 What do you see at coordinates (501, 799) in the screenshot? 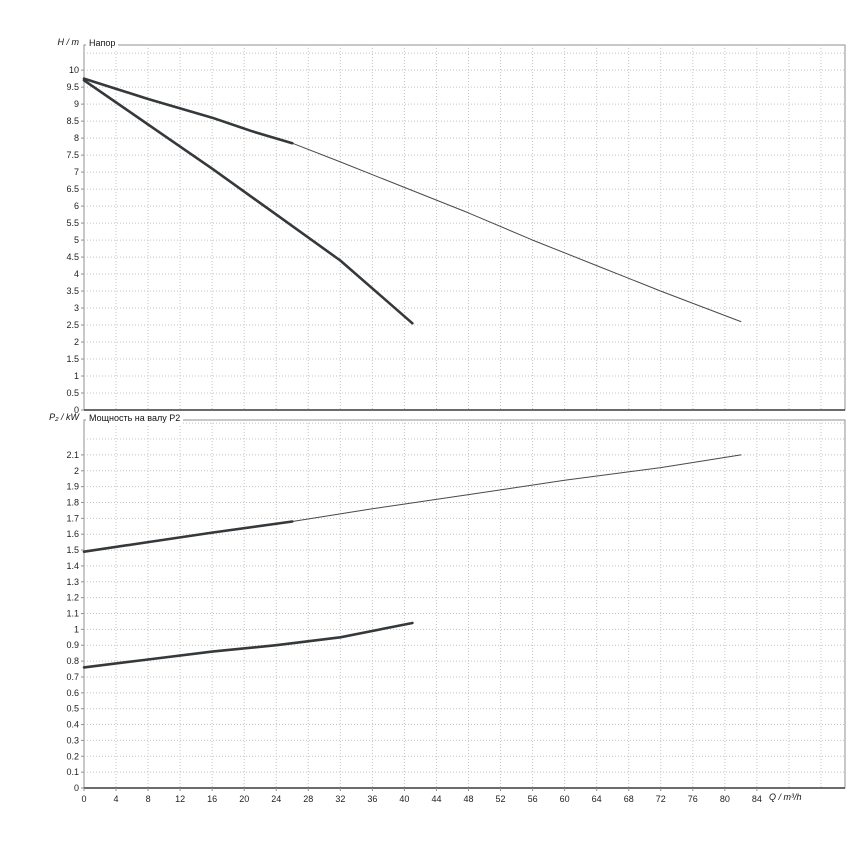
I see `svg-text: 52` at bounding box center [501, 799].